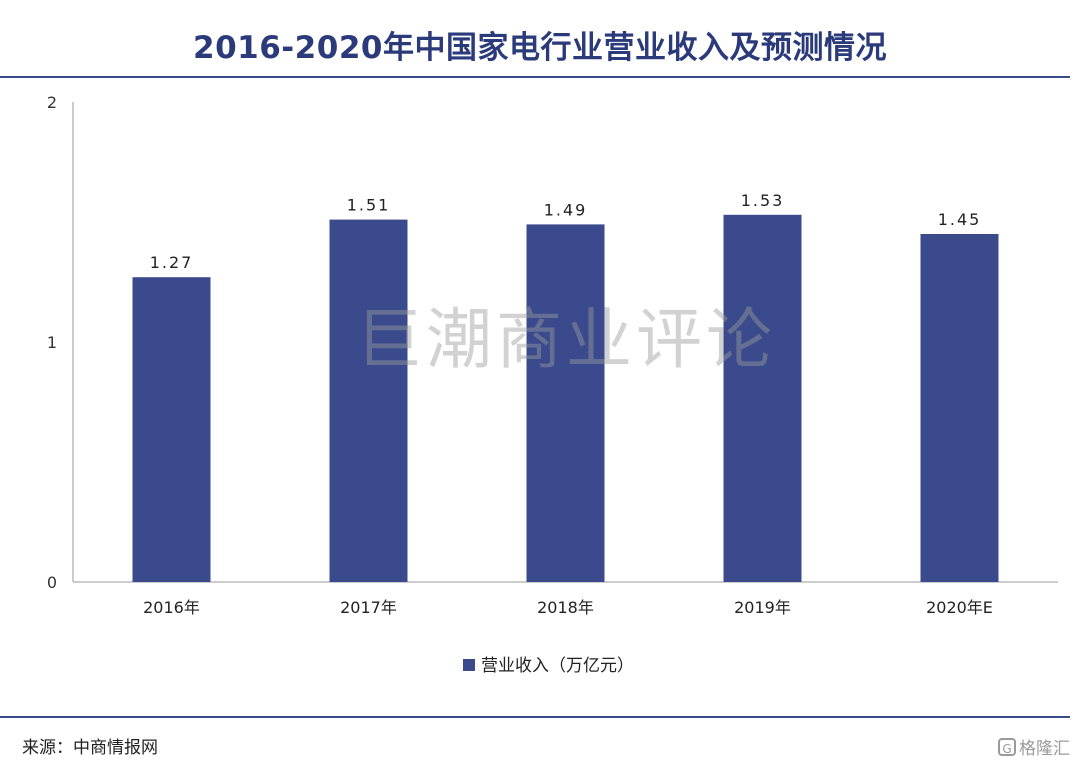 The height and width of the screenshot is (766, 1080). I want to click on x-tick-label: 2019年, so click(762, 607).